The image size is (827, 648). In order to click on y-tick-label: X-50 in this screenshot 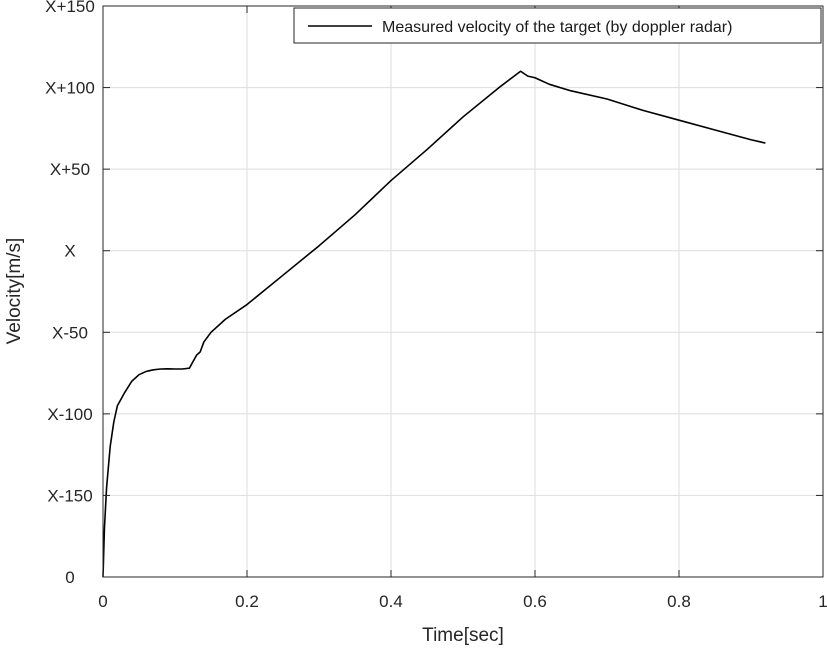, I will do `click(70, 332)`.